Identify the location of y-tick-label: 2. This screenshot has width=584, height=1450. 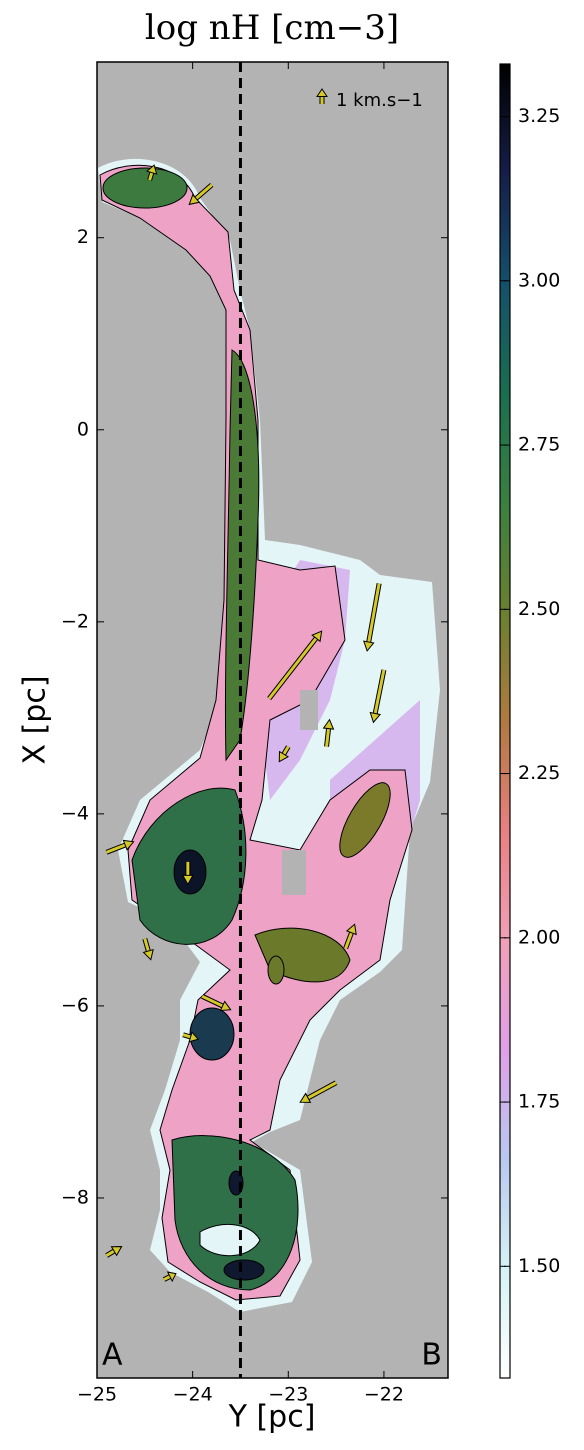
(83, 237).